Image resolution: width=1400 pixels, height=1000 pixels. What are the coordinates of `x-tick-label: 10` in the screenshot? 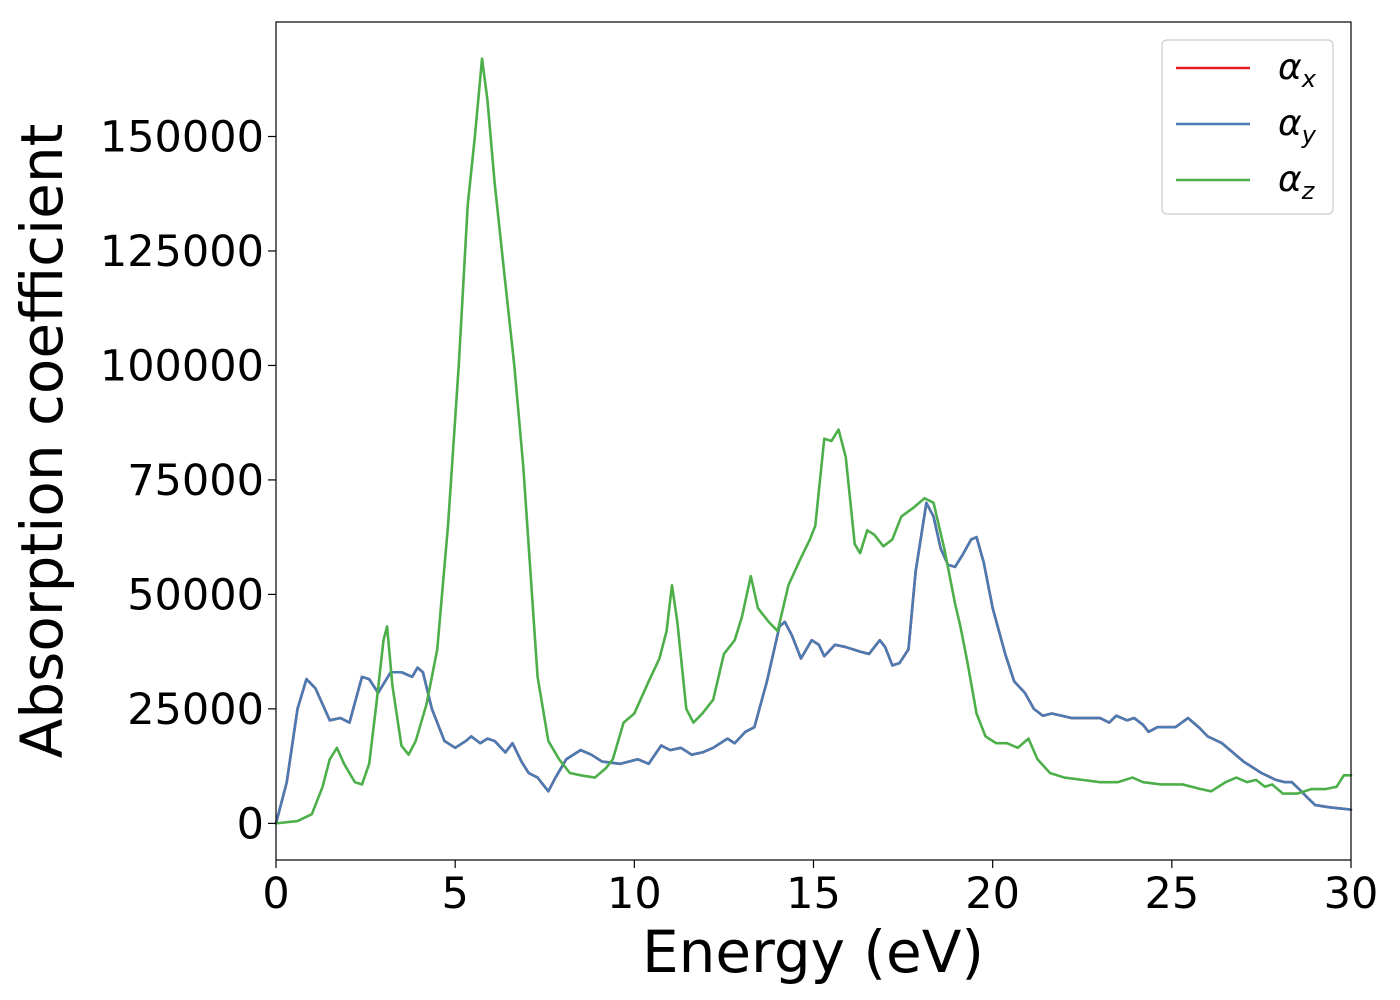 It's located at (634, 894).